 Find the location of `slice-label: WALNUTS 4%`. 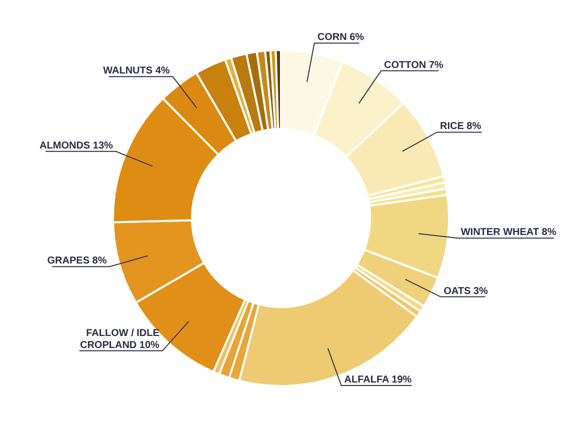

slice-label: WALNUTS 4% is located at coordinates (136, 71).